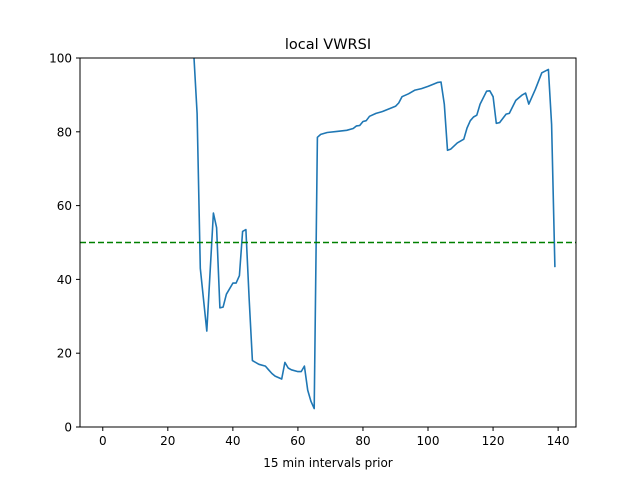 The height and width of the screenshot is (484, 640). Describe the element at coordinates (167, 441) in the screenshot. I see `x-tick-label: 20` at that location.